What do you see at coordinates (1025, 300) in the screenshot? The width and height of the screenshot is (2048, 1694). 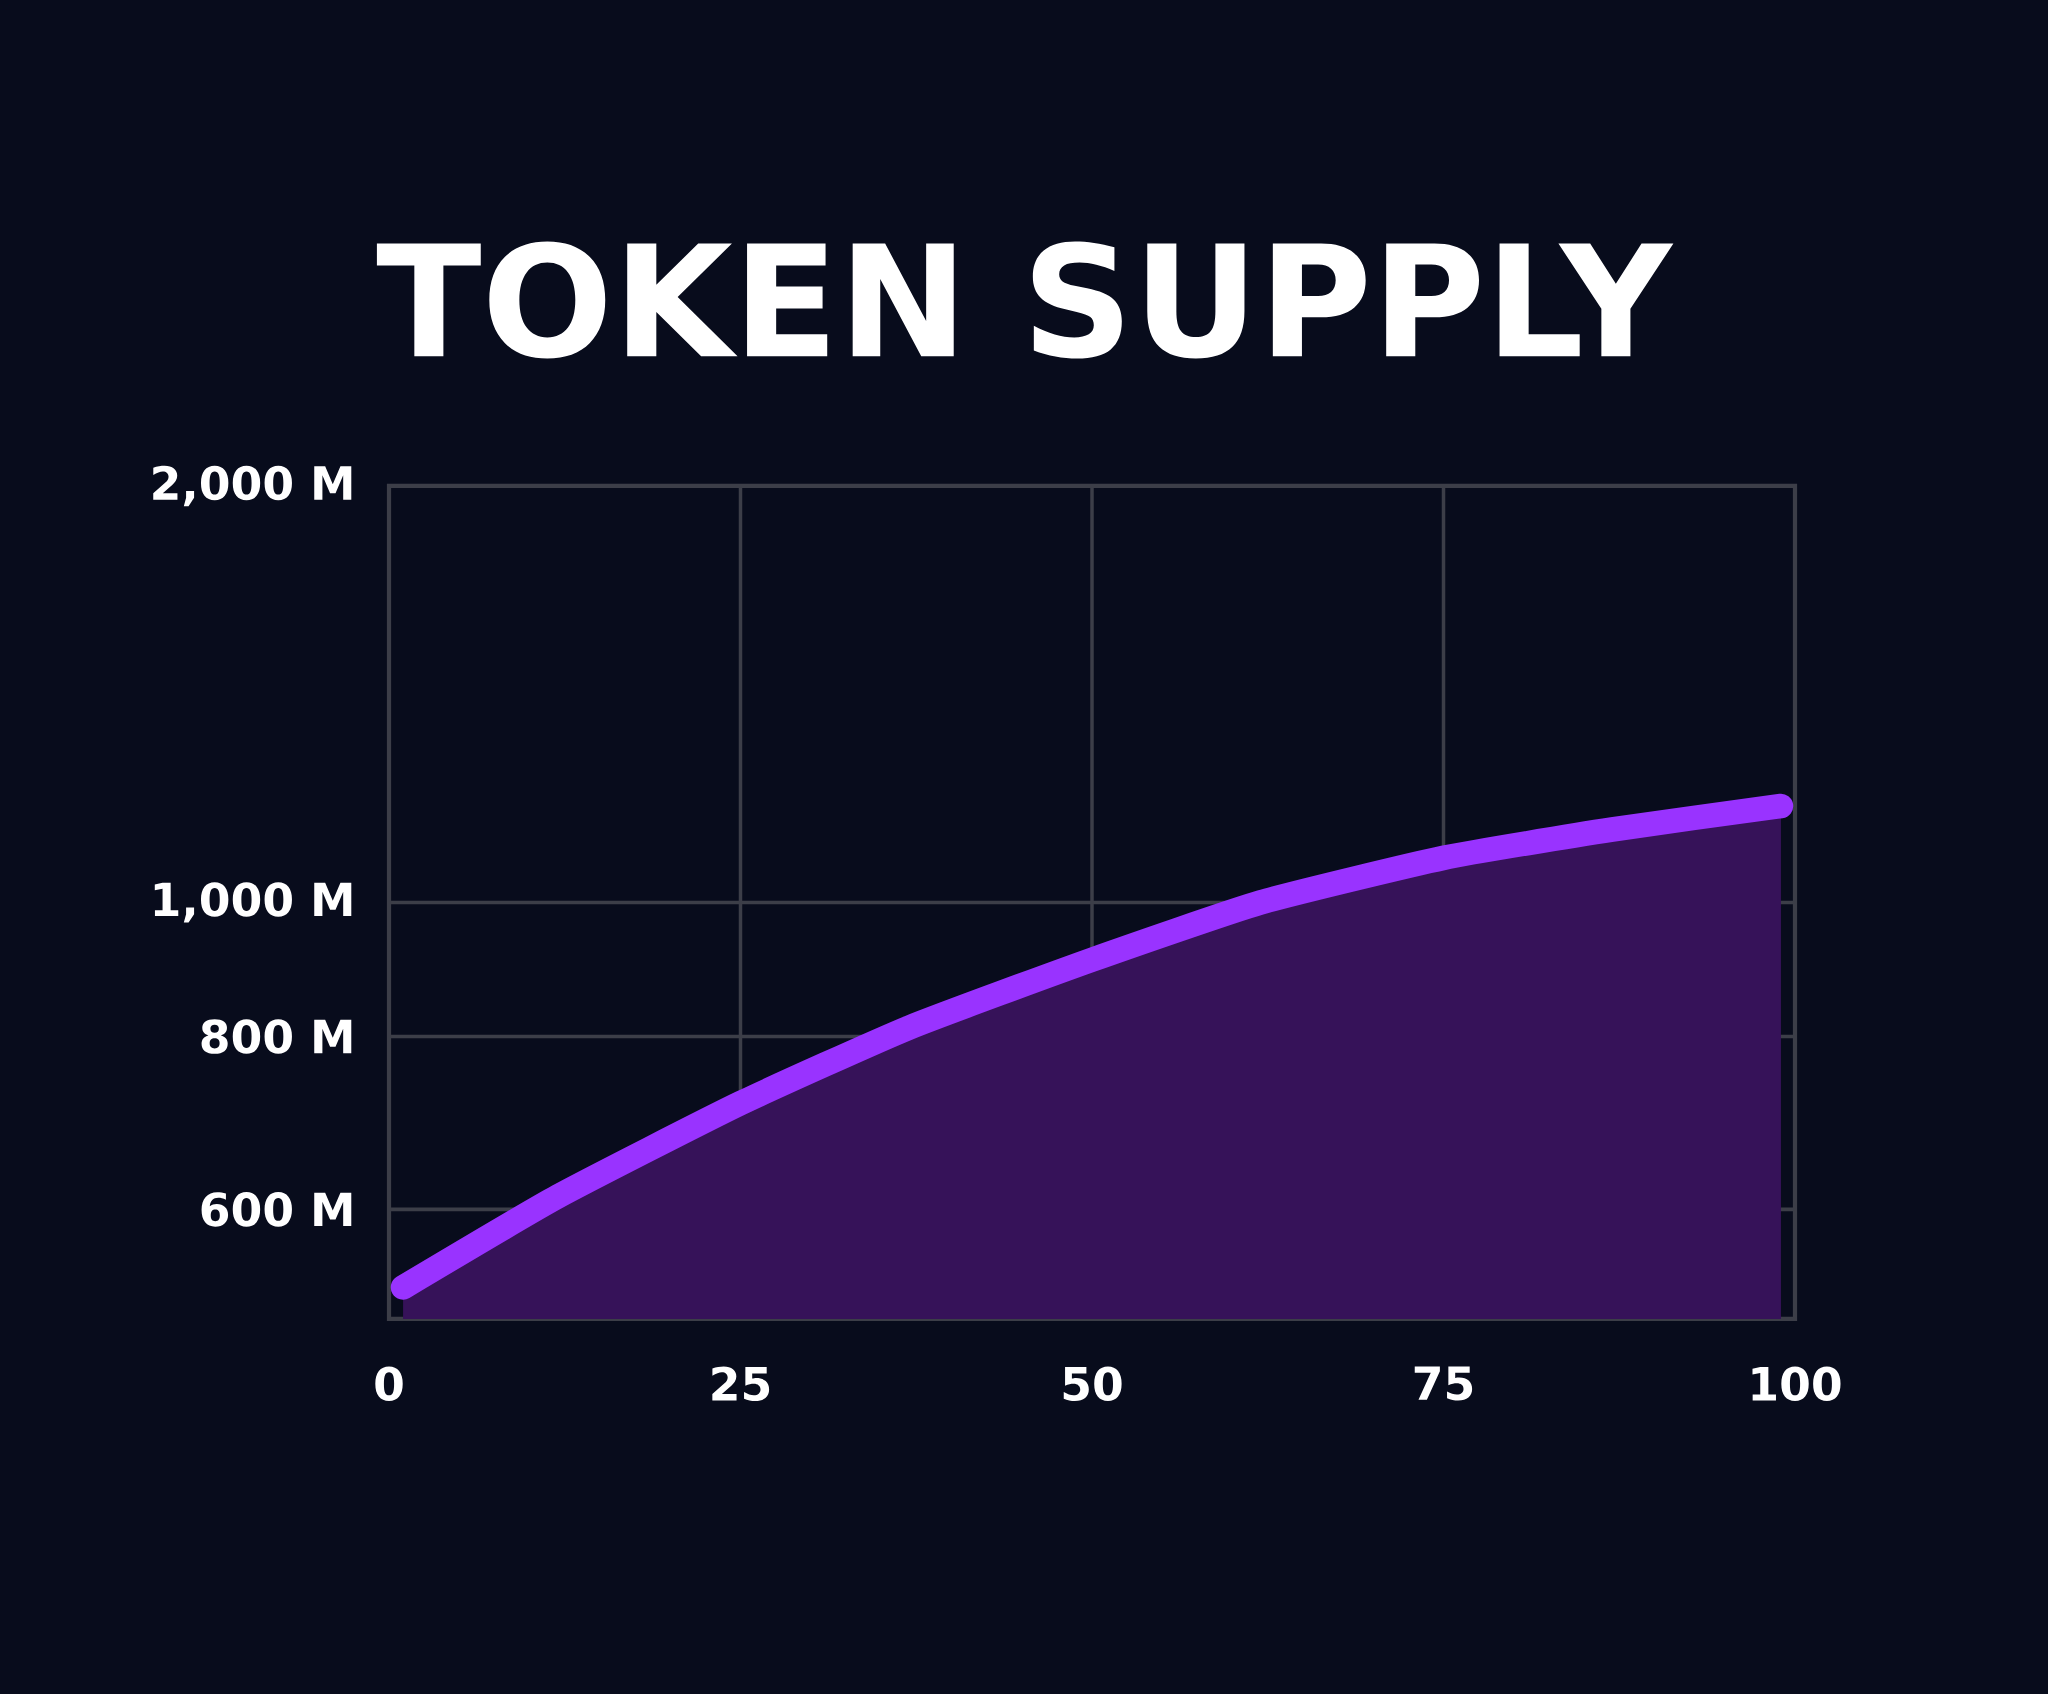 I see `chart-title: TOKEN SUPPLY` at bounding box center [1025, 300].